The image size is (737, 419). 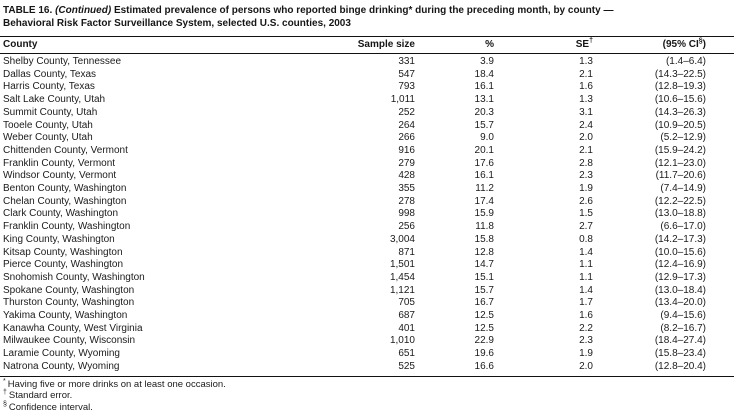 I want to click on cell-county: Weber County, Utah, so click(x=48, y=138).